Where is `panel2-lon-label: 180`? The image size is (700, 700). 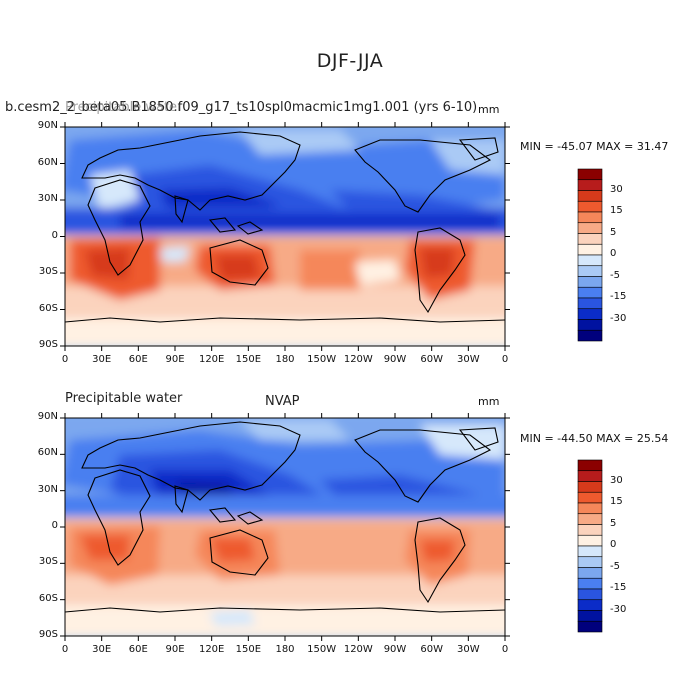
panel2-lon-label: 180 is located at coordinates (285, 649).